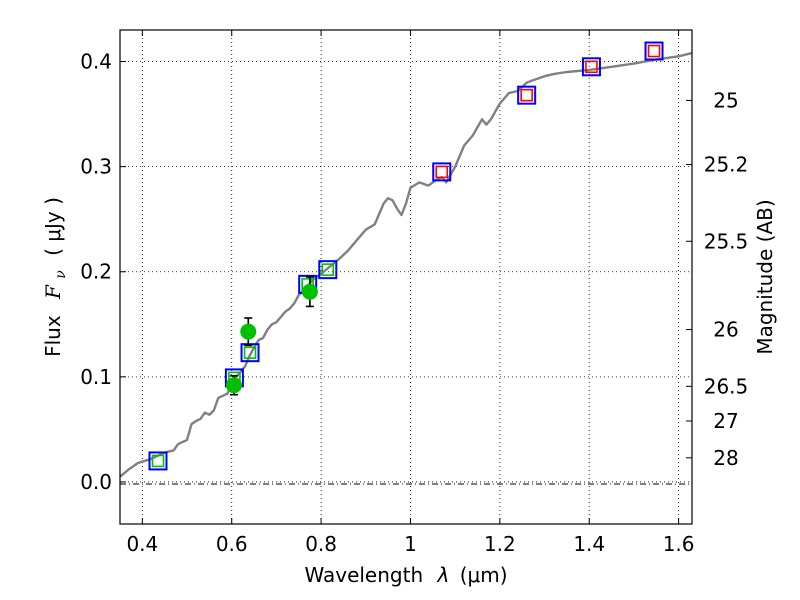 This screenshot has height=600, width=800. What do you see at coordinates (96, 167) in the screenshot?
I see `y-tick-label: 0.3` at bounding box center [96, 167].